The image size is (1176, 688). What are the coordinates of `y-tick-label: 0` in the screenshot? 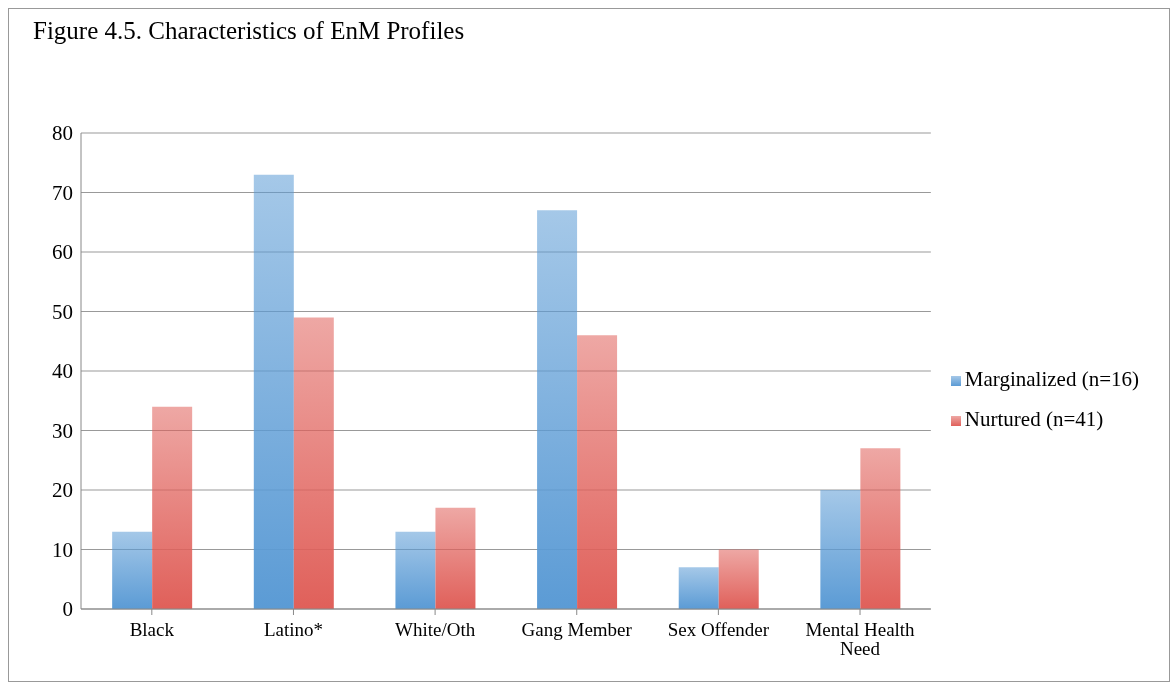 It's located at (67, 609).